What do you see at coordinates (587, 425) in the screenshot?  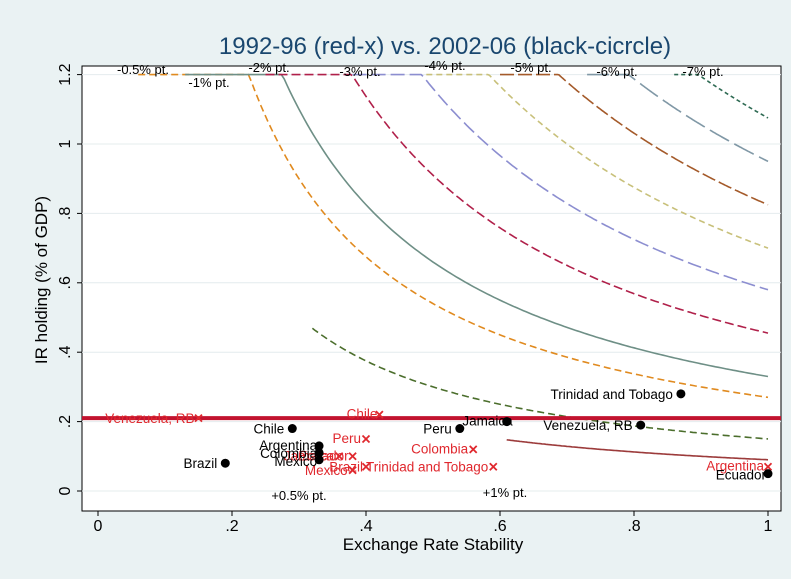 I see `black-point-label: Venezuela, RB` at bounding box center [587, 425].